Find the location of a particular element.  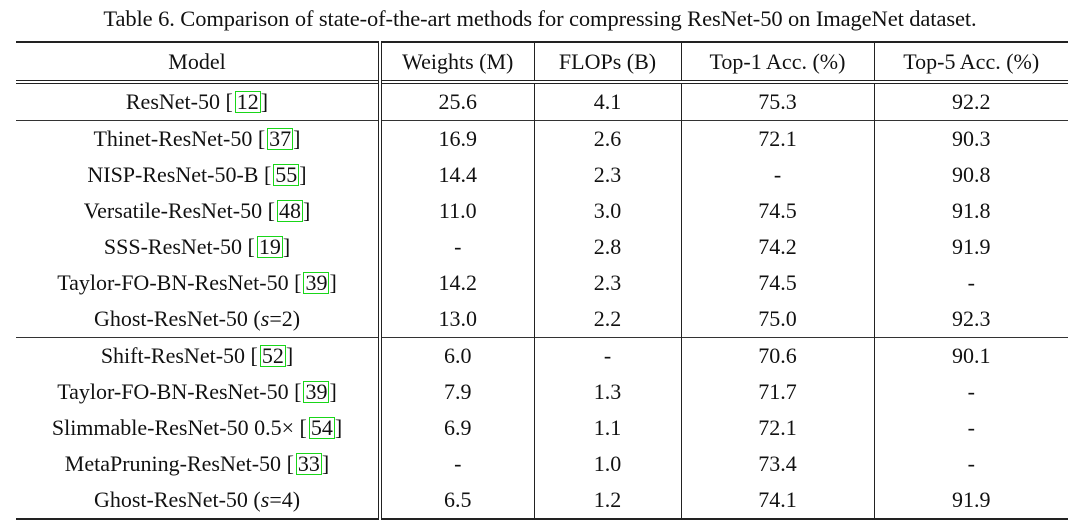

citation-link: 55 is located at coordinates (286, 174).